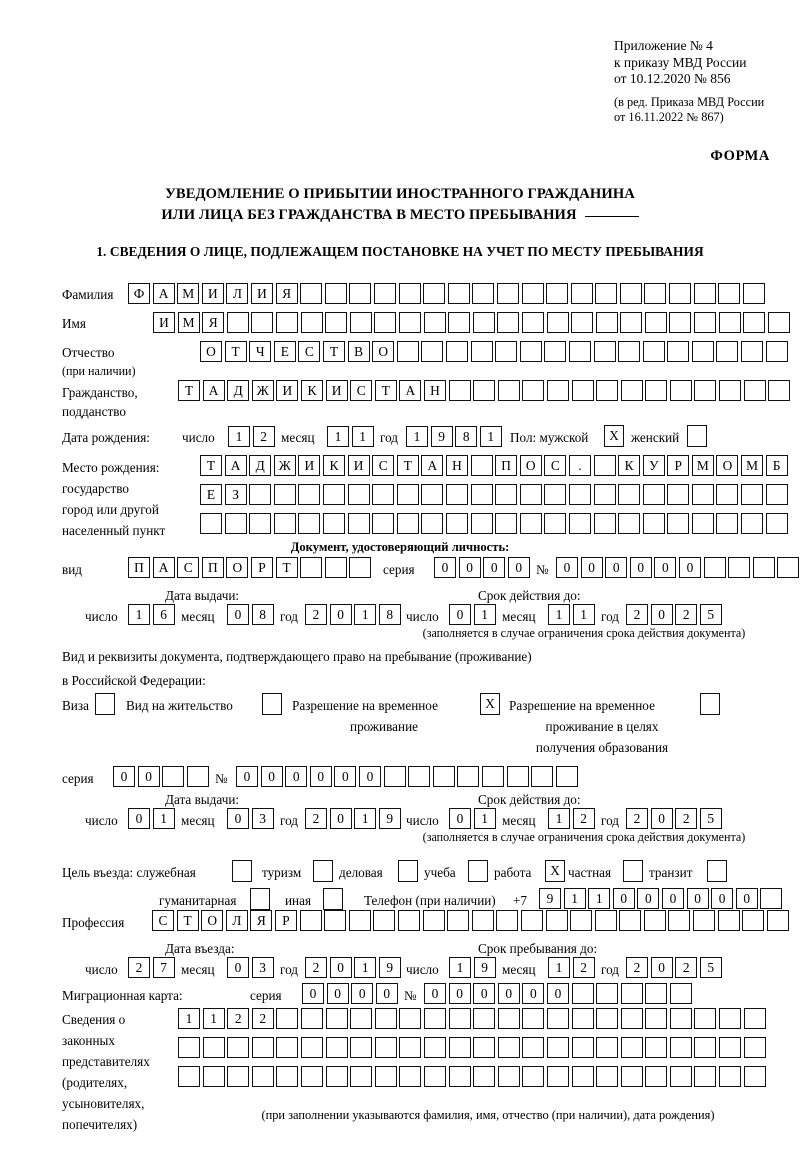  What do you see at coordinates (506, 465) in the screenshot?
I see `input-cell: П` at bounding box center [506, 465].